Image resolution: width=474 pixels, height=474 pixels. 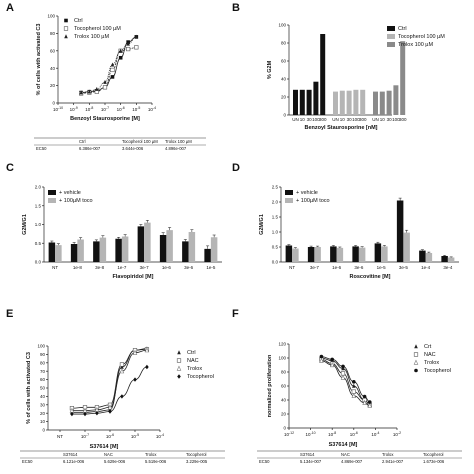 I want to click on ec50-header-cell: Trolox 100 µM, so click(x=178, y=141).